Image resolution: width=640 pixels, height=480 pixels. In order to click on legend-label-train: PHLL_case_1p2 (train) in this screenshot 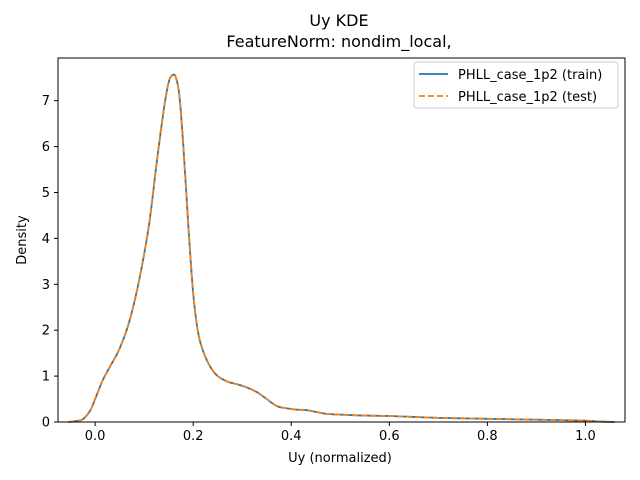, I will do `click(530, 75)`.